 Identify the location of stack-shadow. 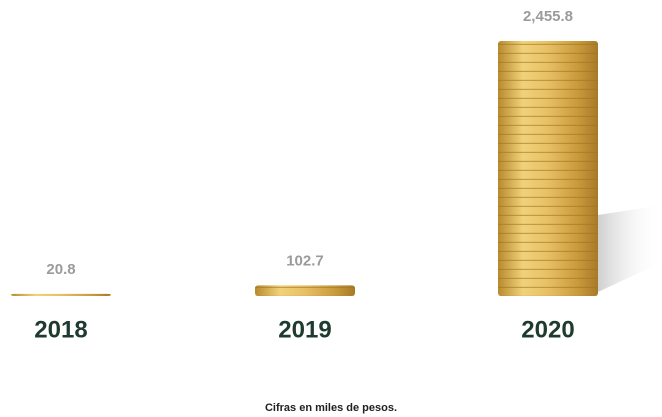
(630, 248).